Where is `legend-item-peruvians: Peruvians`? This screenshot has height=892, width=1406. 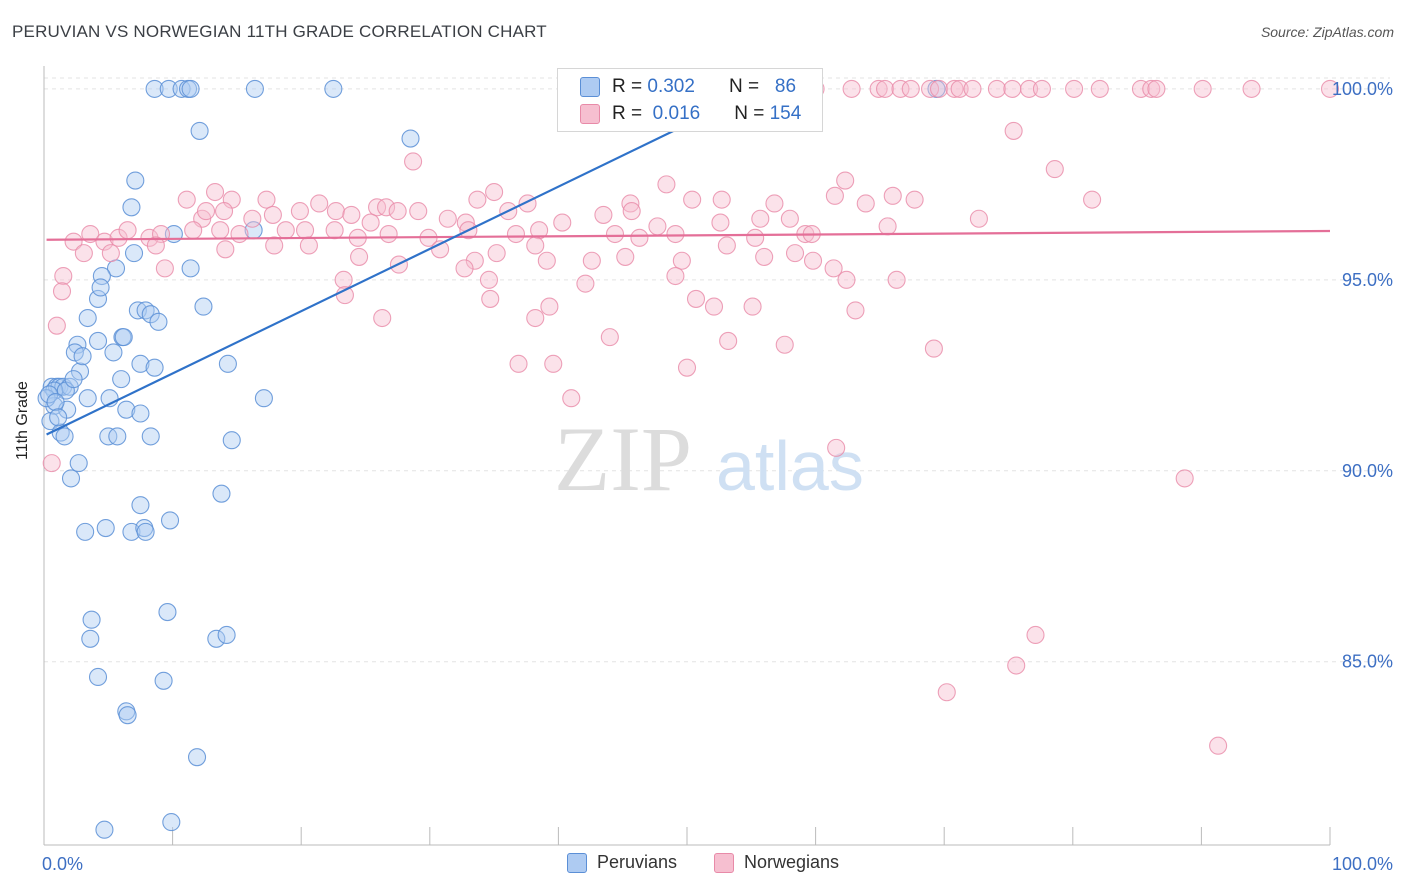 legend-item-peruvians: Peruvians is located at coordinates (621, 862).